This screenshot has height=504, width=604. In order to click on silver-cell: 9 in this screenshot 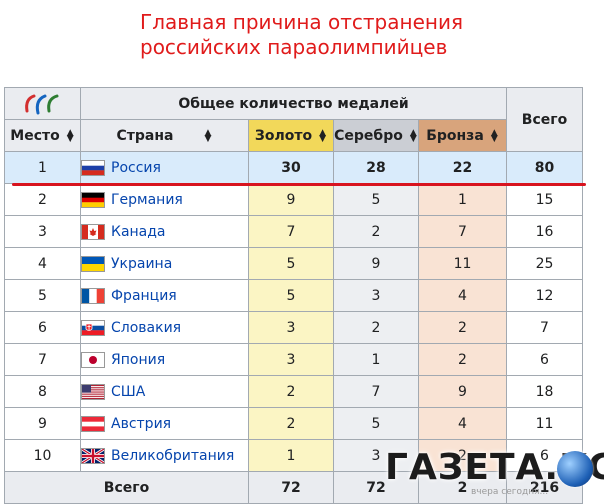, I will do `click(376, 263)`.